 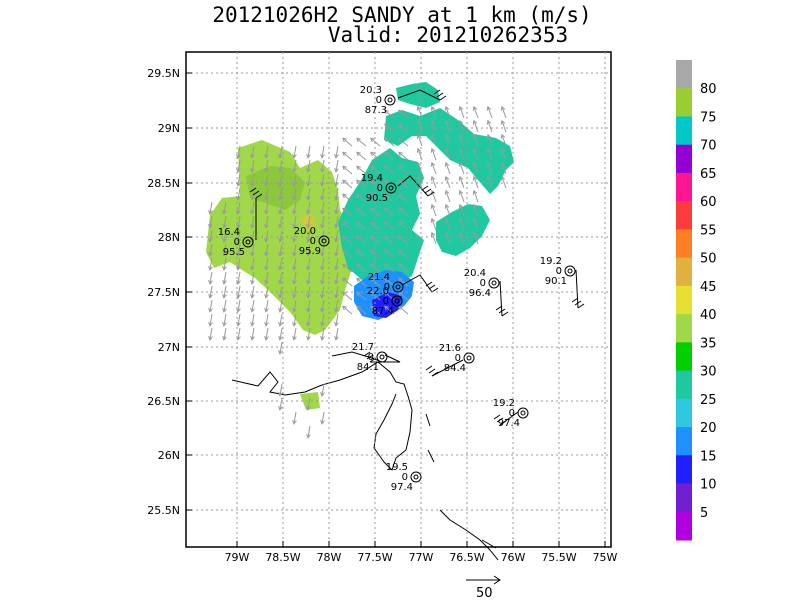 What do you see at coordinates (708, 372) in the screenshot?
I see `colorbar-label: 30` at bounding box center [708, 372].